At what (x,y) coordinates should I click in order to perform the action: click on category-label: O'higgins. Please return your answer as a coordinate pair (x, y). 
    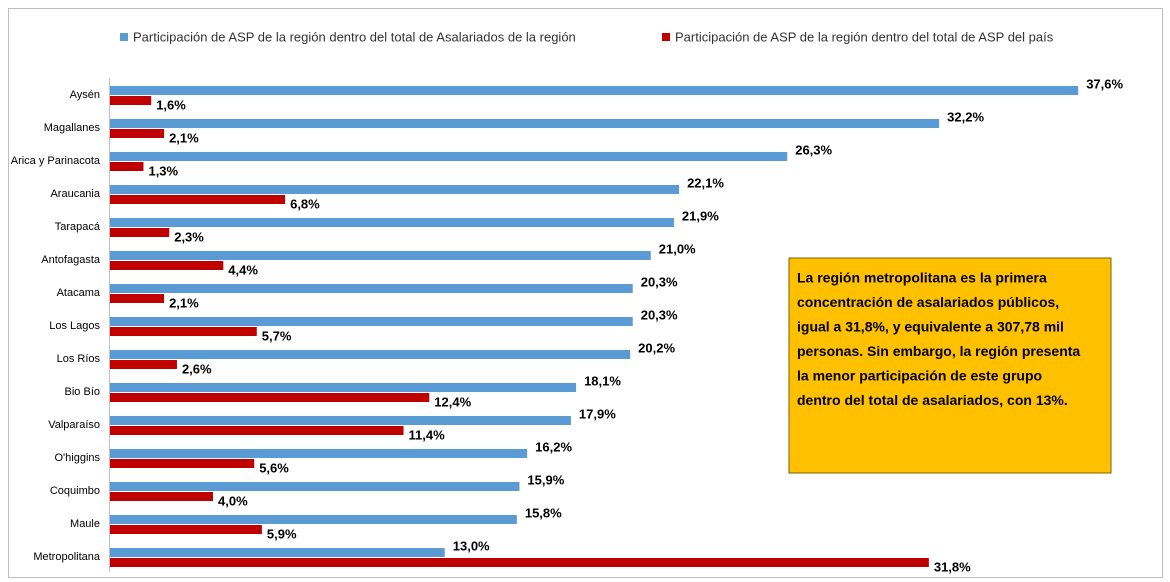
    Looking at the image, I should click on (77, 458).